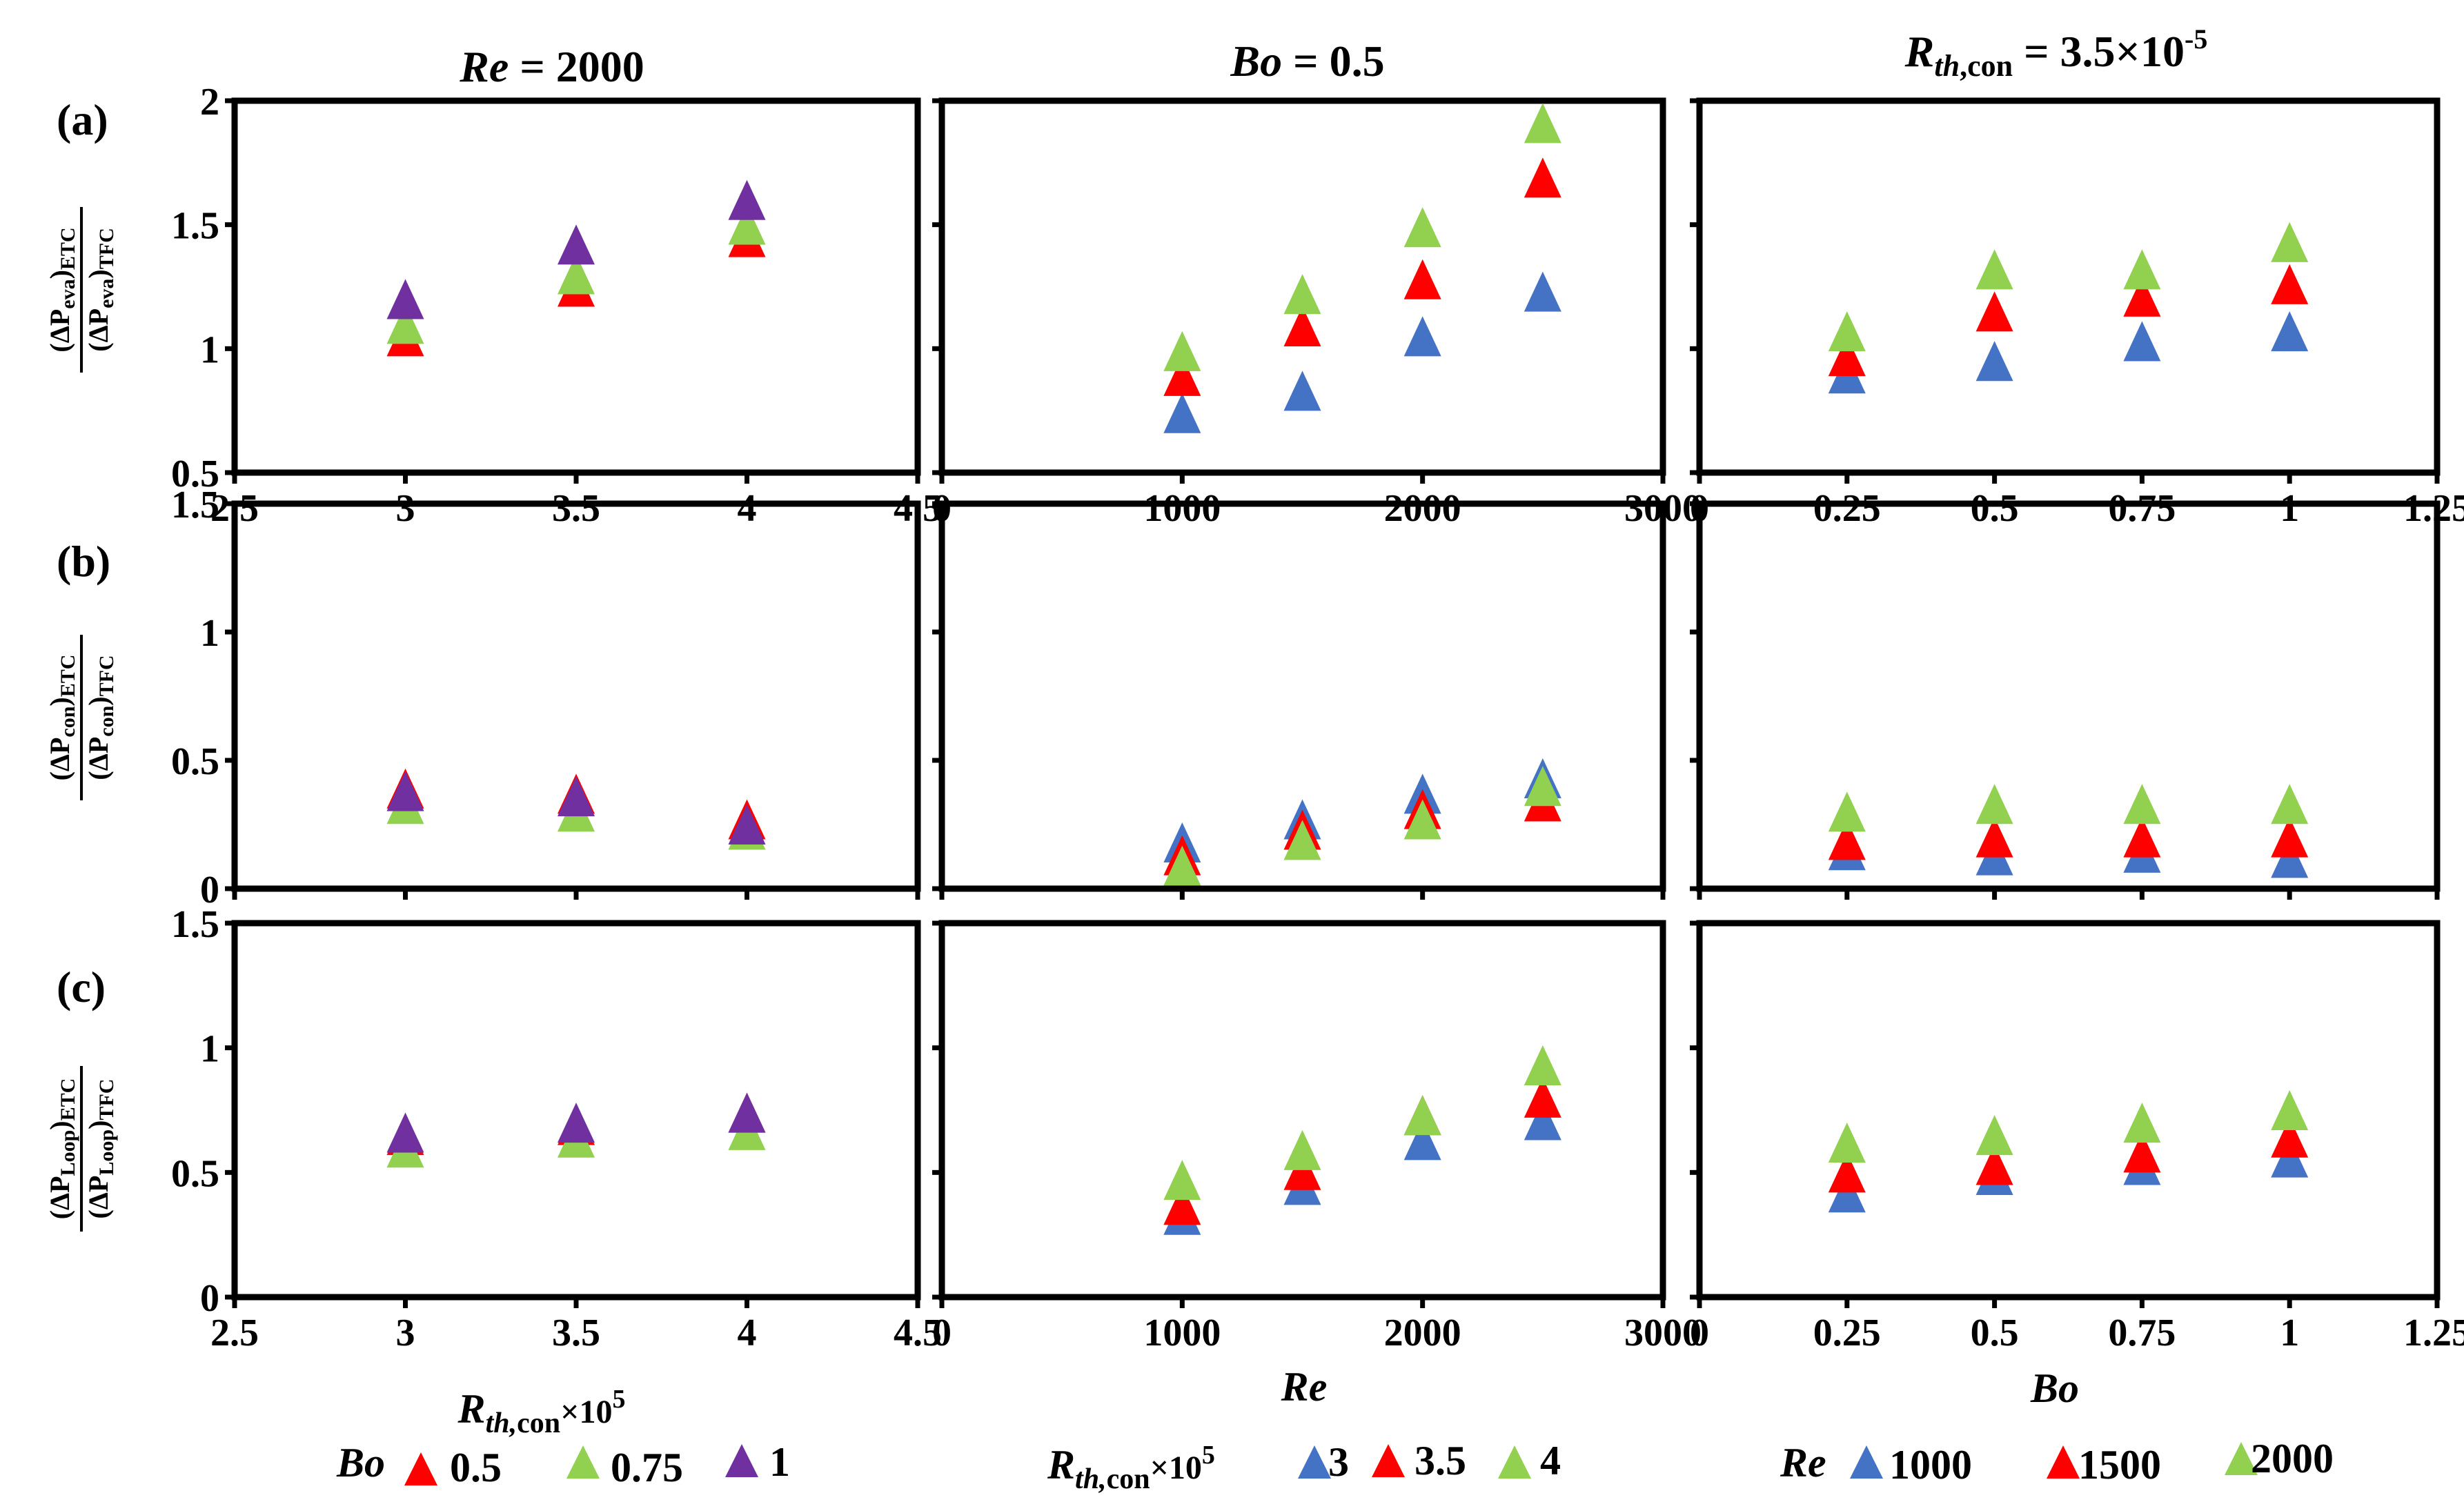 Image resolution: width=2464 pixels, height=1511 pixels. Describe the element at coordinates (576, 509) in the screenshot. I see `x-tick-label: 3.5` at that location.